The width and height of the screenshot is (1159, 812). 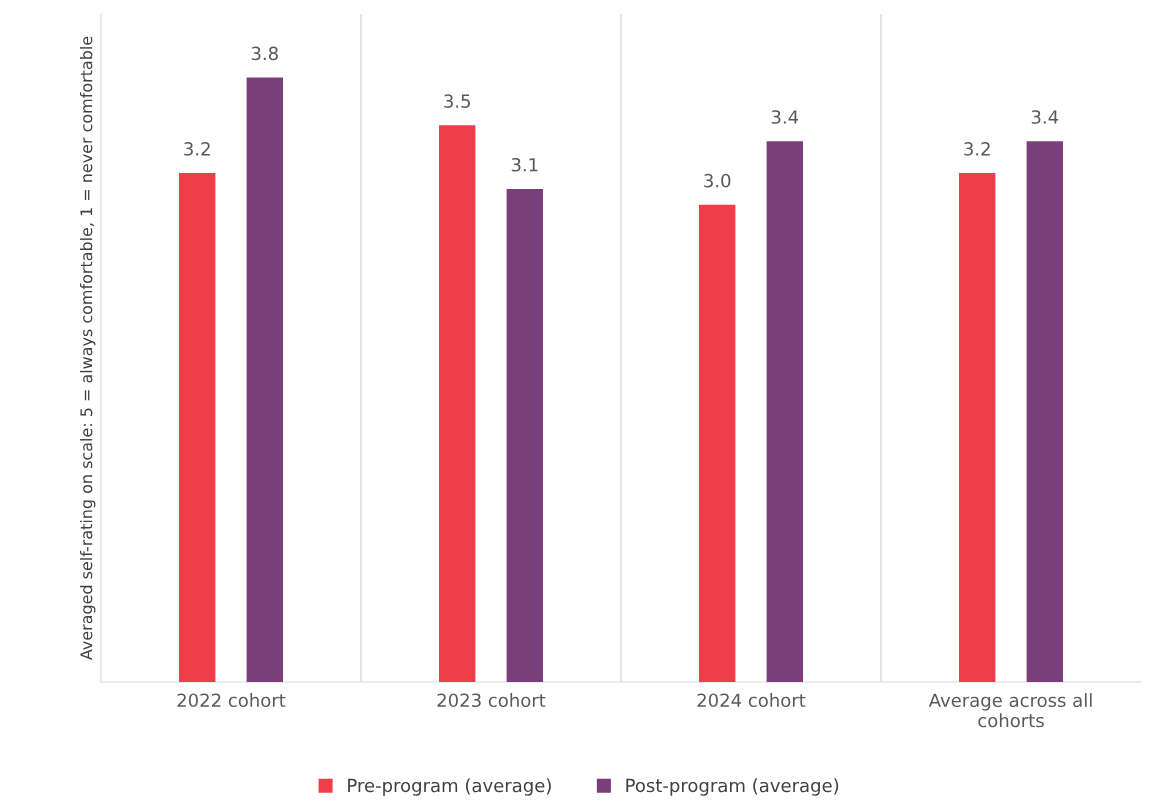 I want to click on data-label: 3.8, so click(x=264, y=53).